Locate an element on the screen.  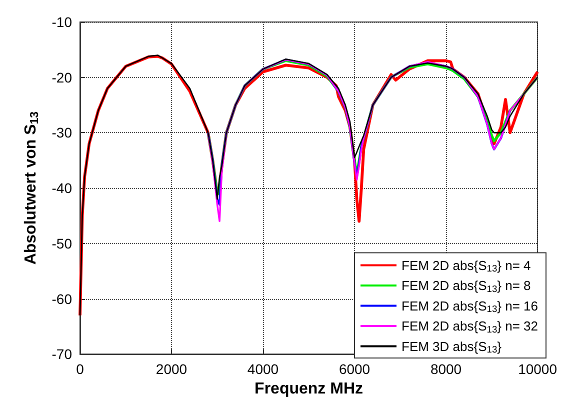
x-tick-label: 0 is located at coordinates (80, 369).